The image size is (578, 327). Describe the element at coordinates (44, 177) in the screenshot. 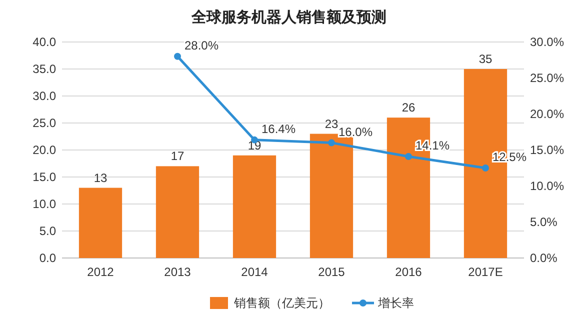

I see `y-tick-label: 15.0` at that location.